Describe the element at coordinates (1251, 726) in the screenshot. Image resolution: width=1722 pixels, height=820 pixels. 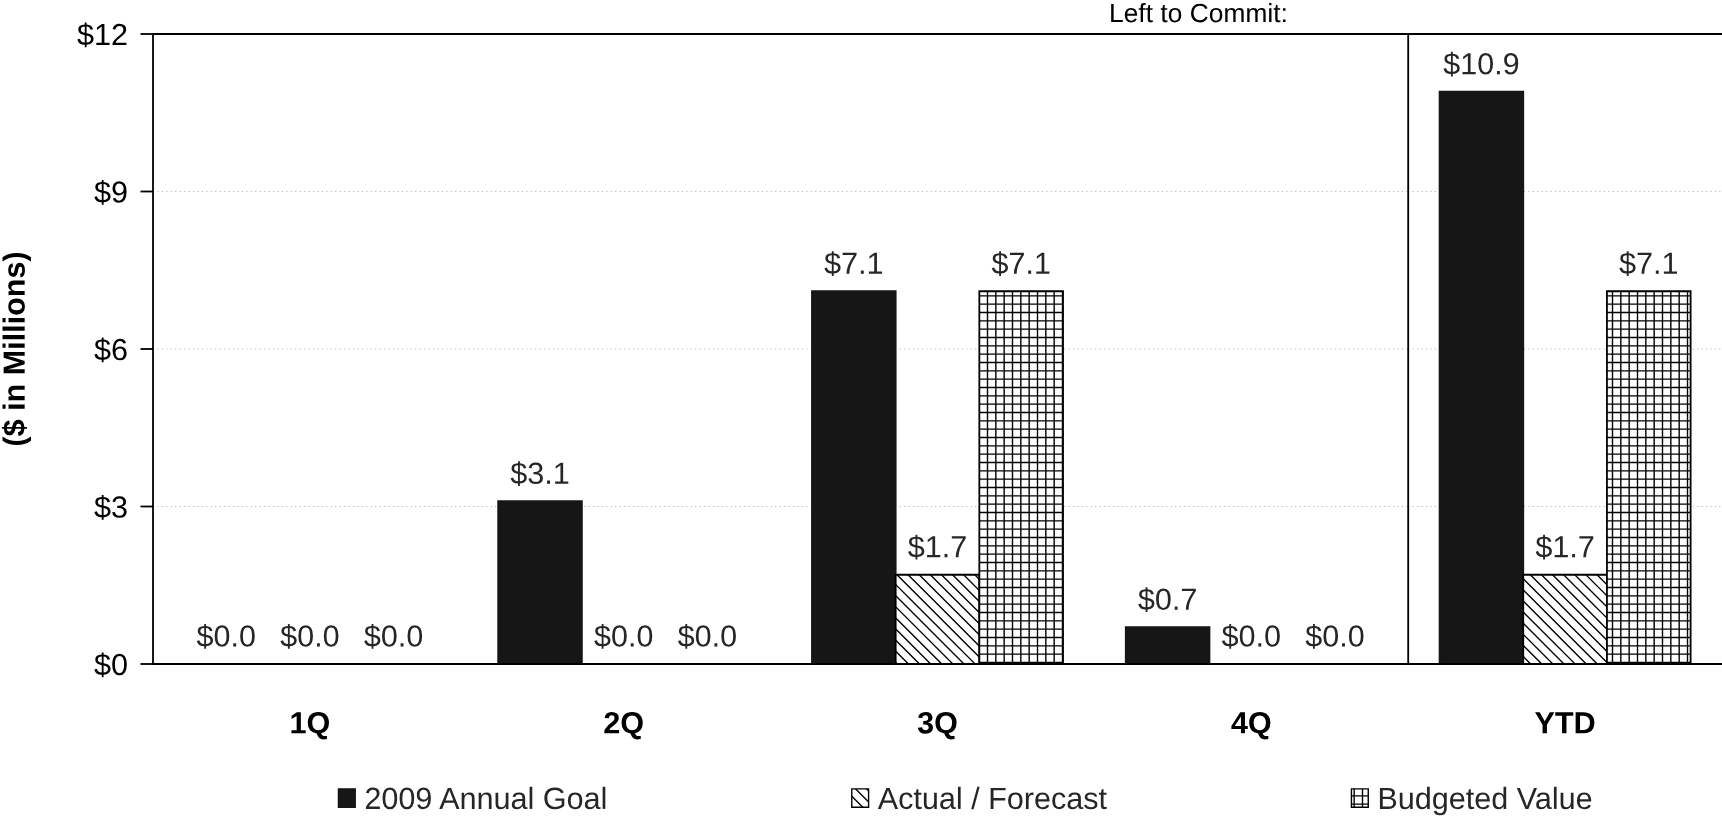
I see `x-tick-label: 4Q` at that location.